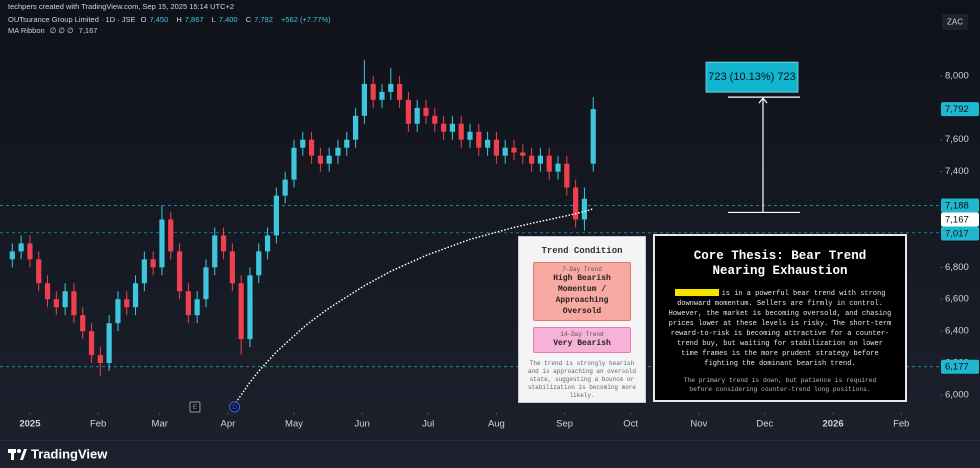 Image resolution: width=980 pixels, height=468 pixels. I want to click on indicator-name: MA Ribbon, so click(26, 30).